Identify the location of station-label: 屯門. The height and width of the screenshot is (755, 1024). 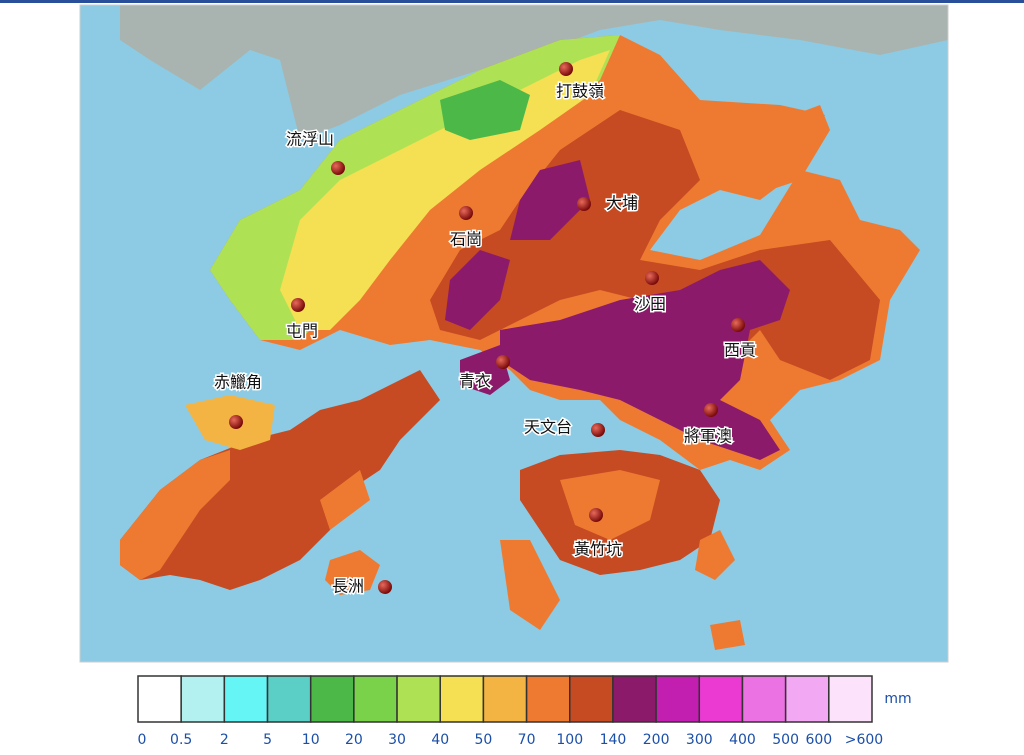
(302, 331).